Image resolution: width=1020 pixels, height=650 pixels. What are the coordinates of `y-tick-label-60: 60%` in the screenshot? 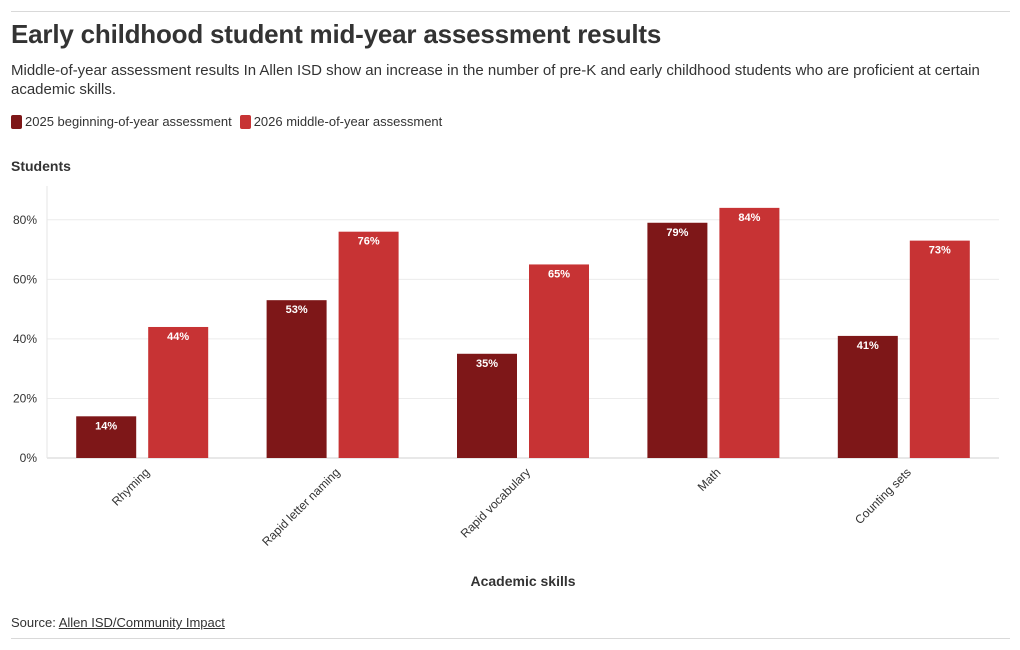 It's located at (25, 279).